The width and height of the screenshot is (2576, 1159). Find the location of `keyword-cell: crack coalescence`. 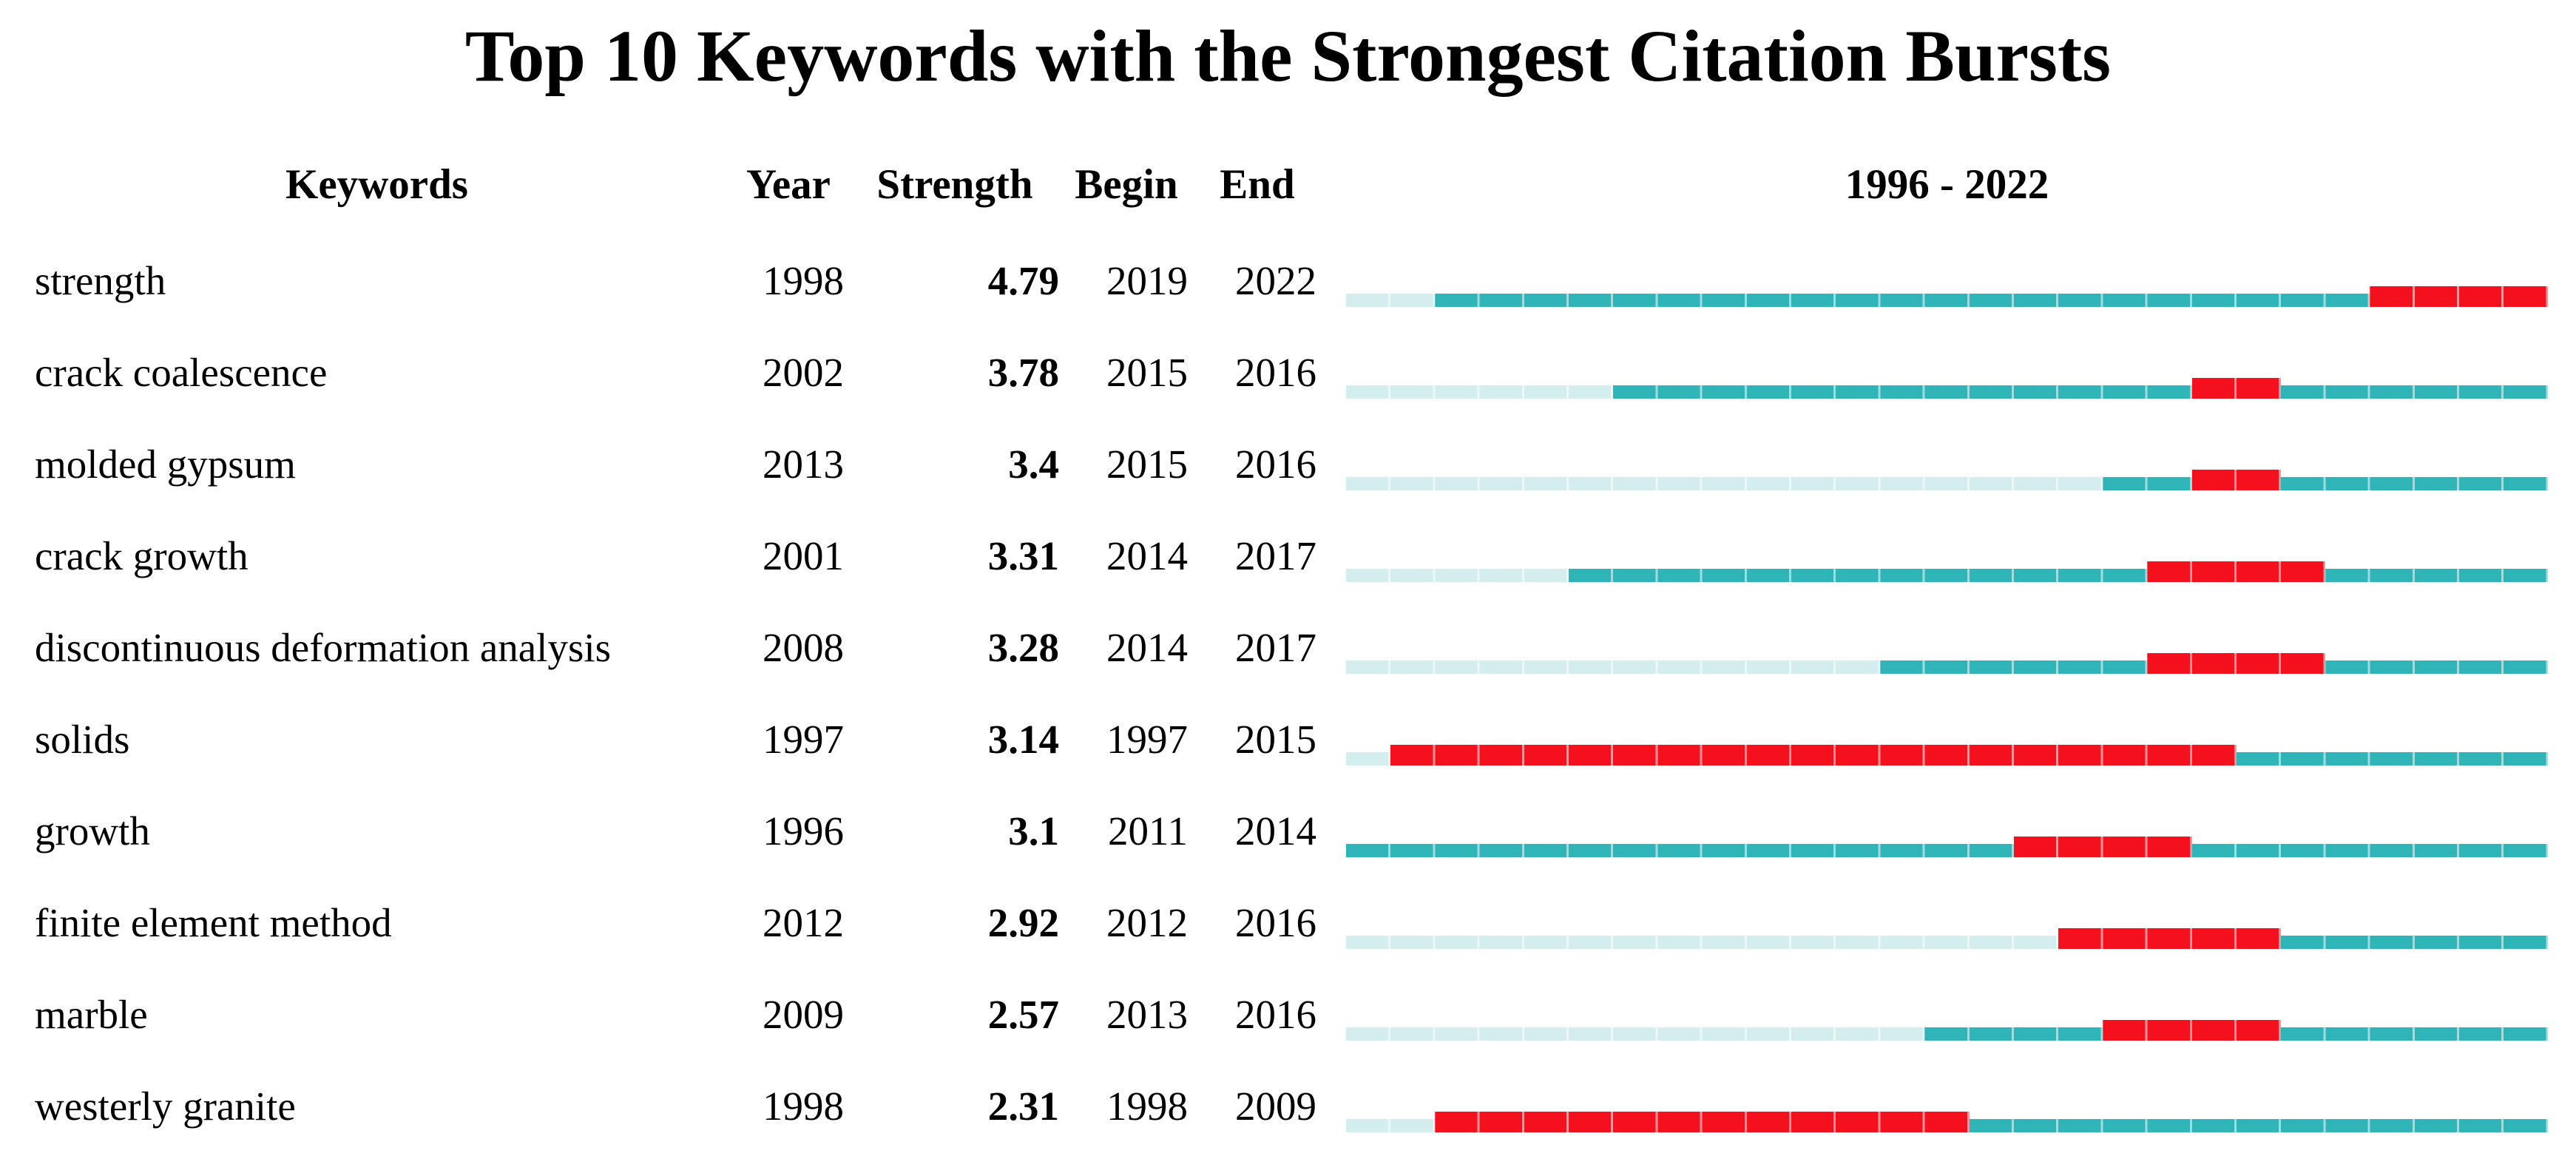

keyword-cell: crack coalescence is located at coordinates (181, 373).